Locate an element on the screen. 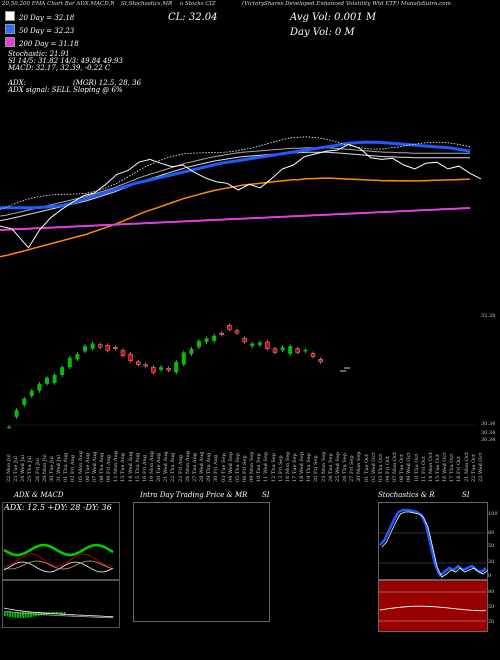 This screenshot has width=500, height=660. price-axis-1: 30.34 is located at coordinates (488, 424).